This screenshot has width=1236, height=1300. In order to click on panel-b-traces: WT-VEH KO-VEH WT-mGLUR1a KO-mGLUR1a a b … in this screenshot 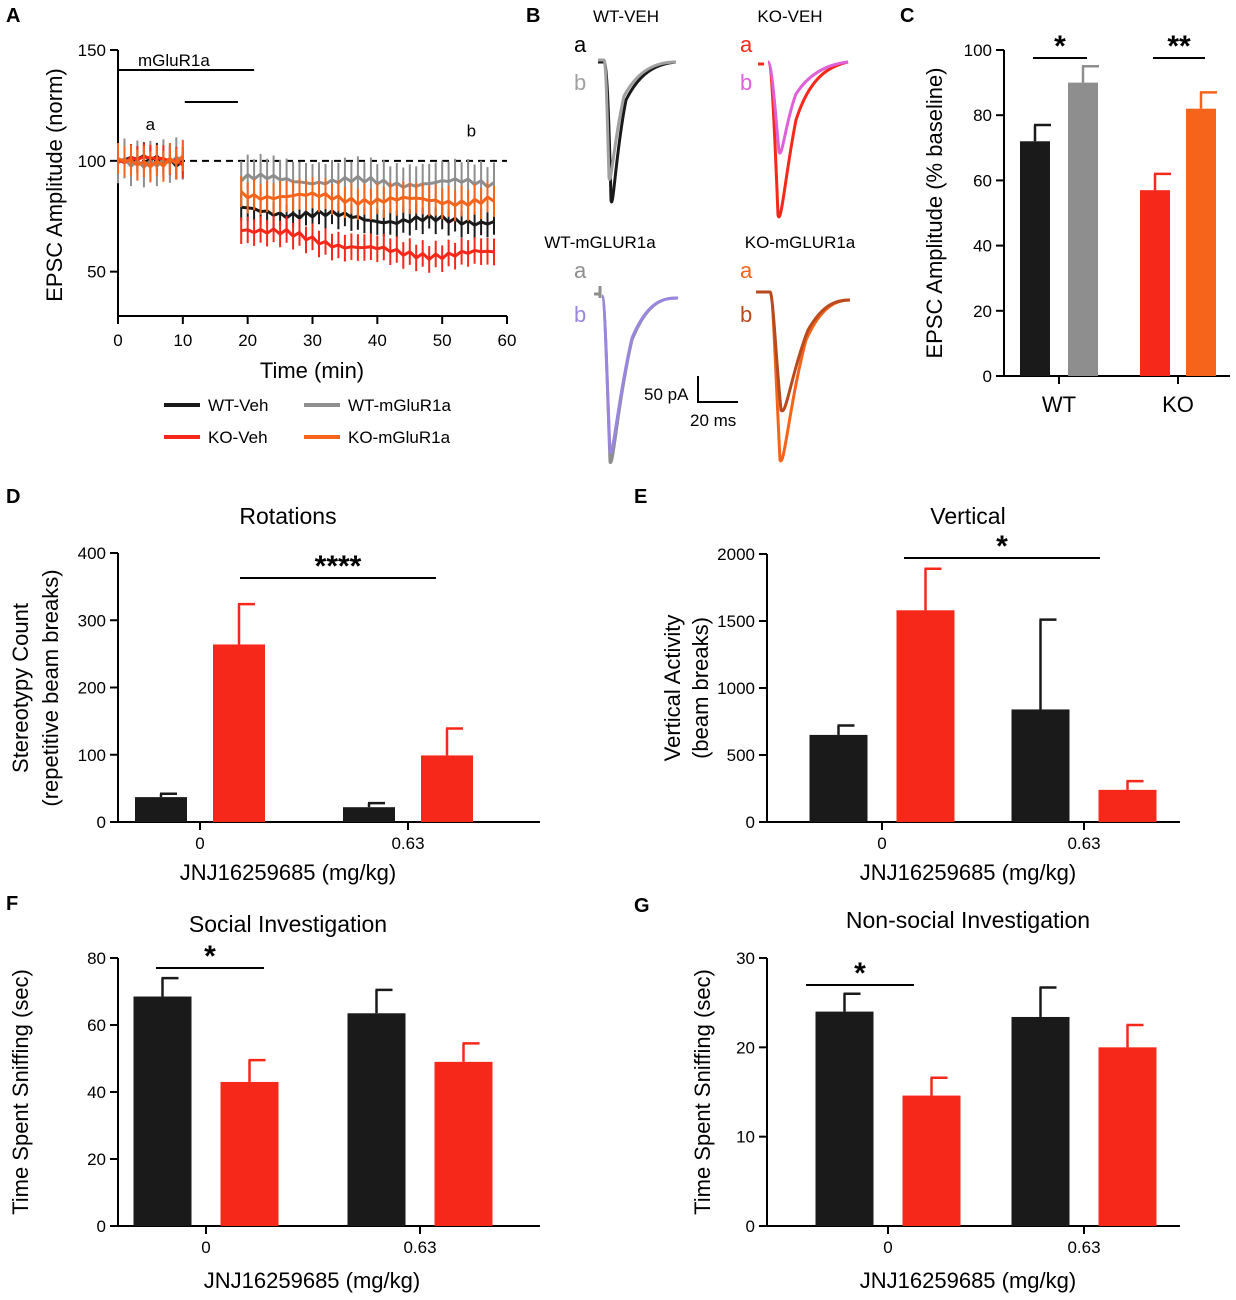, I will do `click(700, 235)`.